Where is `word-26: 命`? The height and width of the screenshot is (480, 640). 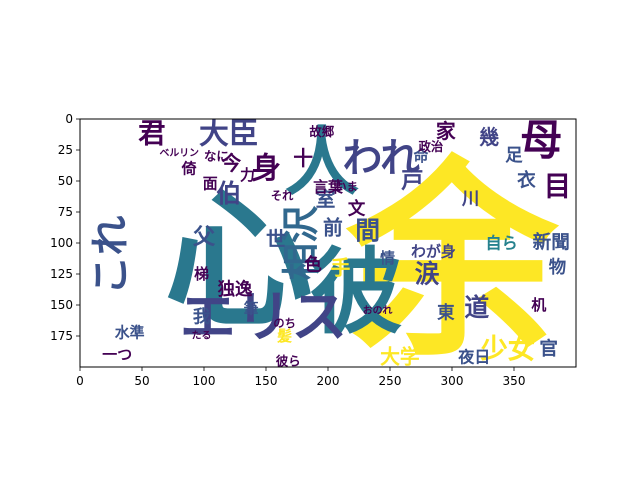
word-26: 命 is located at coordinates (421, 156).